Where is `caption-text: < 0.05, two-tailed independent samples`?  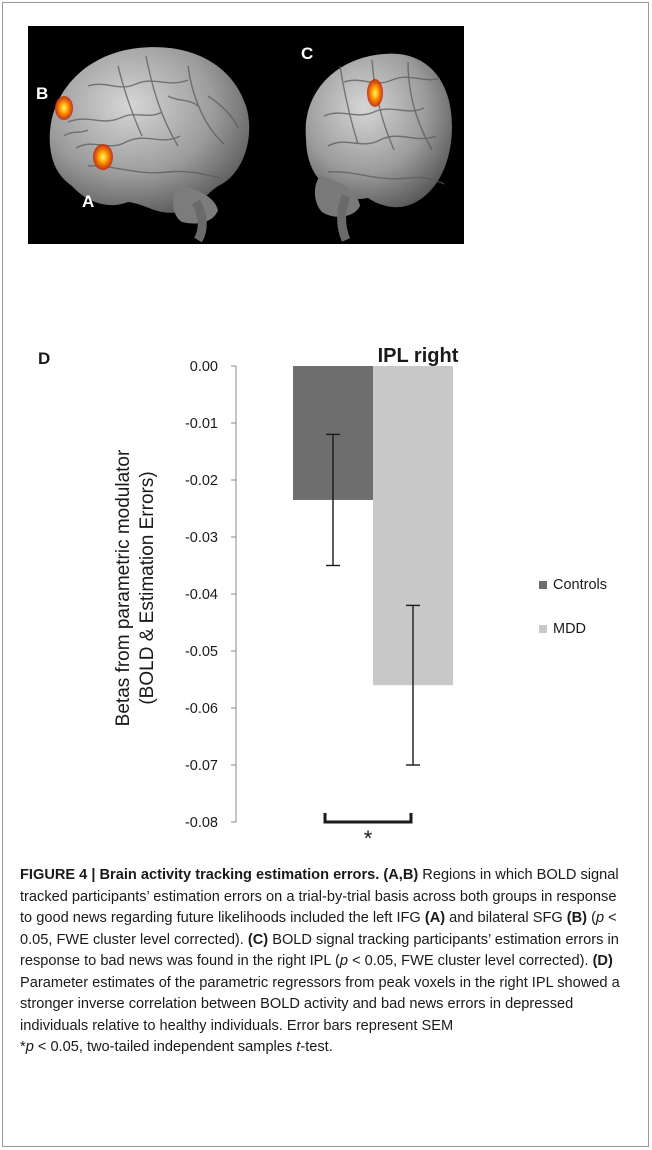 caption-text: < 0.05, two-tailed independent samples is located at coordinates (165, 1047).